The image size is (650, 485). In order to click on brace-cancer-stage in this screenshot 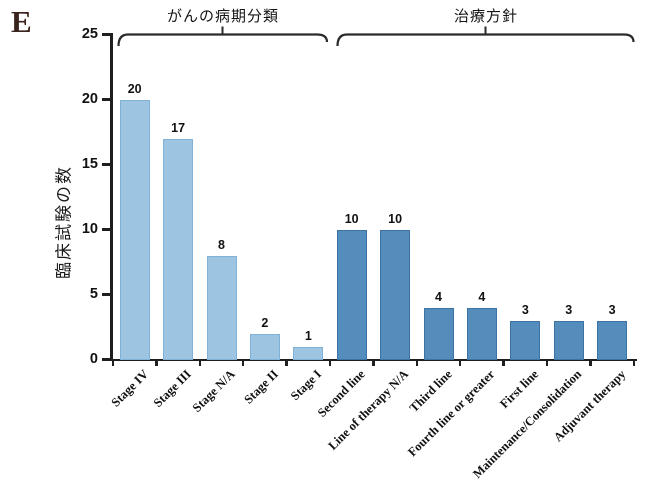, I will do `click(223, 40)`.